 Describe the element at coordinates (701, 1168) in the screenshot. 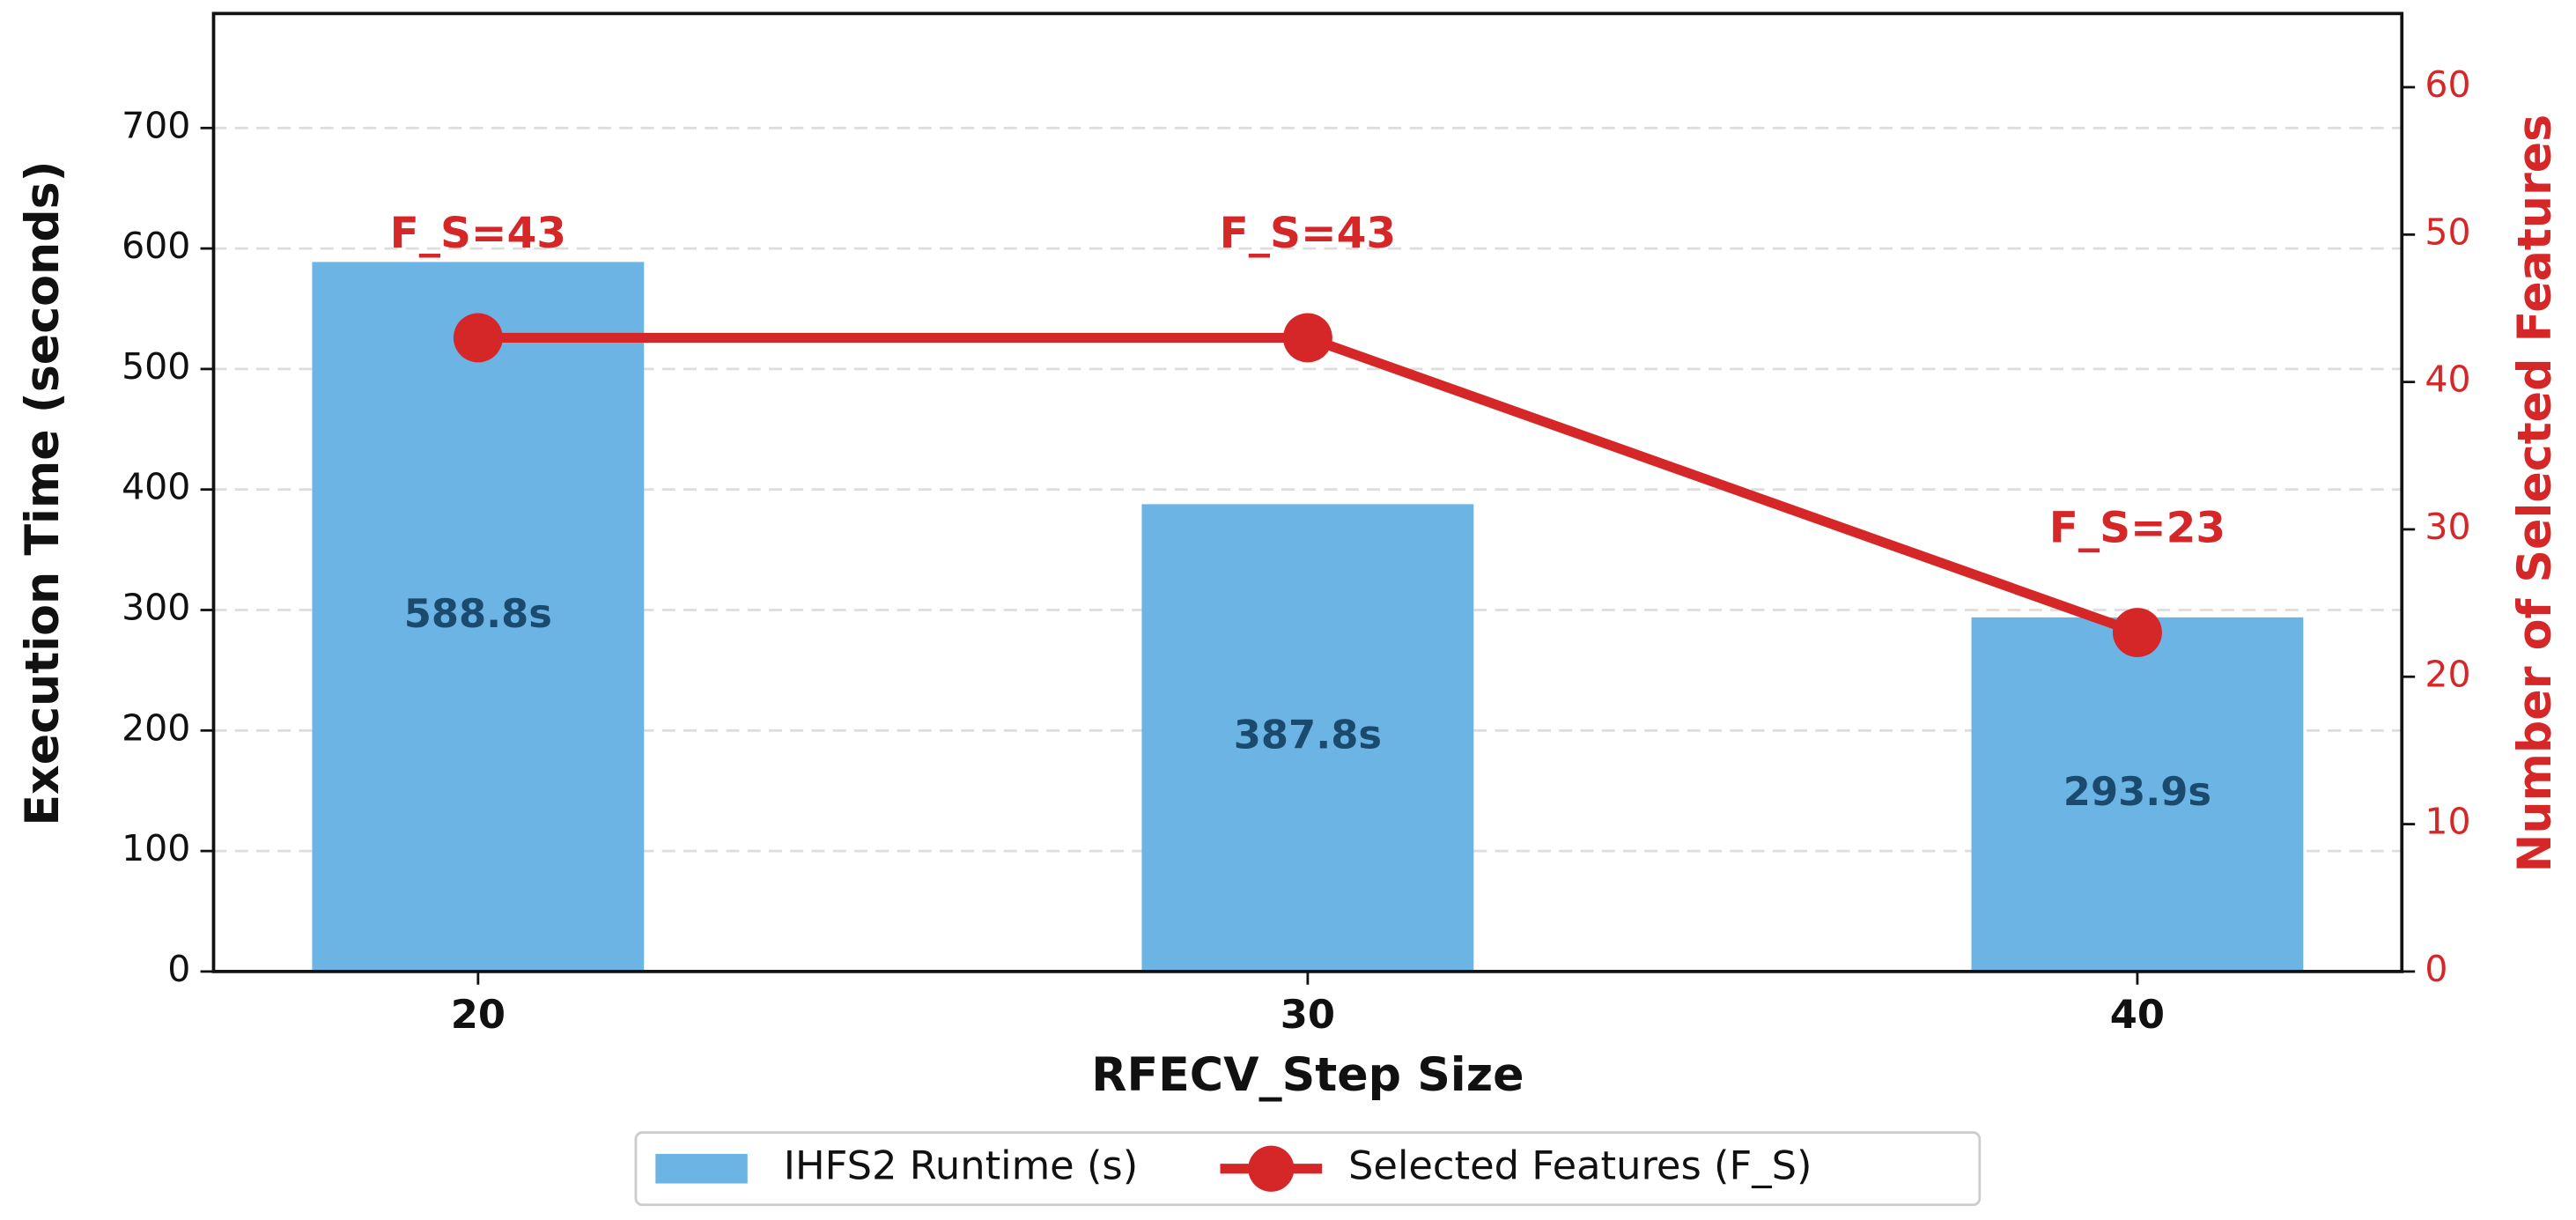

I see `legend-swatch` at that location.